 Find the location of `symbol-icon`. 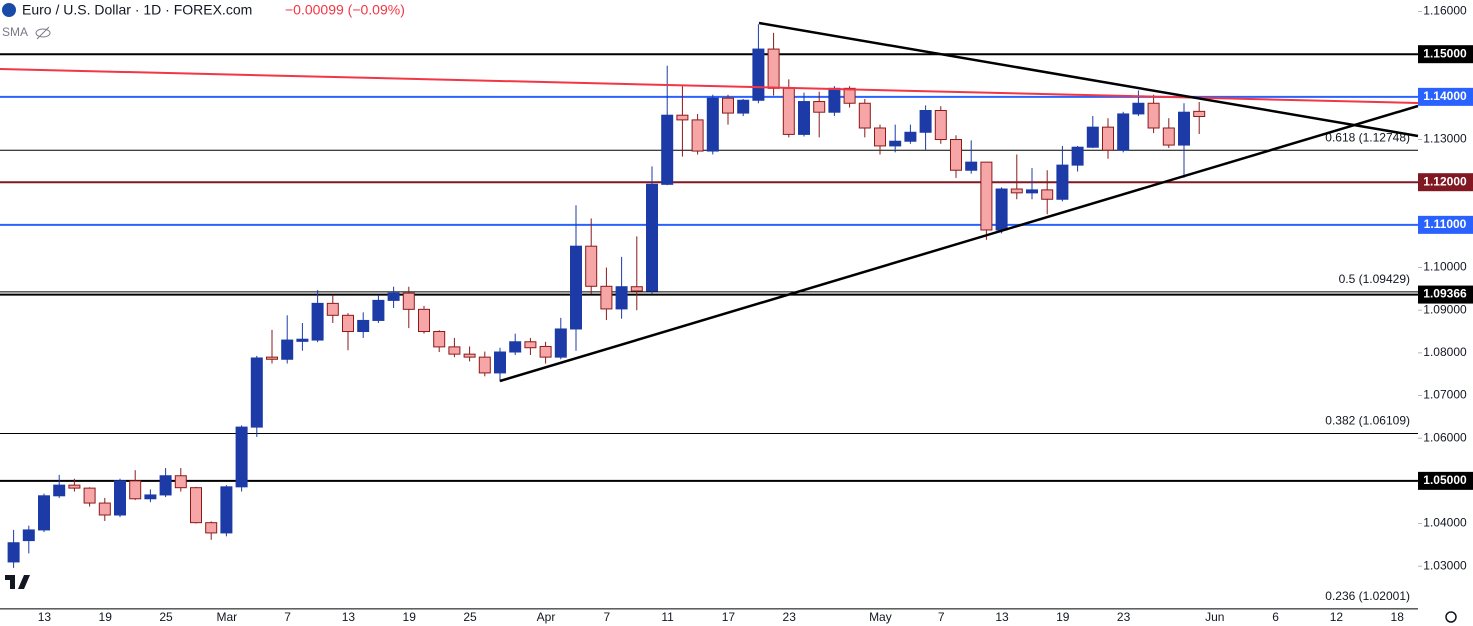

symbol-icon is located at coordinates (9, 10).